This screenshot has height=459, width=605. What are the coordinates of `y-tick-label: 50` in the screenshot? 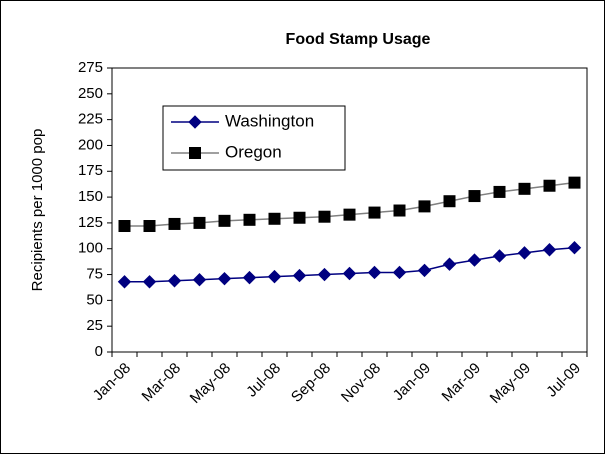 It's located at (94, 299).